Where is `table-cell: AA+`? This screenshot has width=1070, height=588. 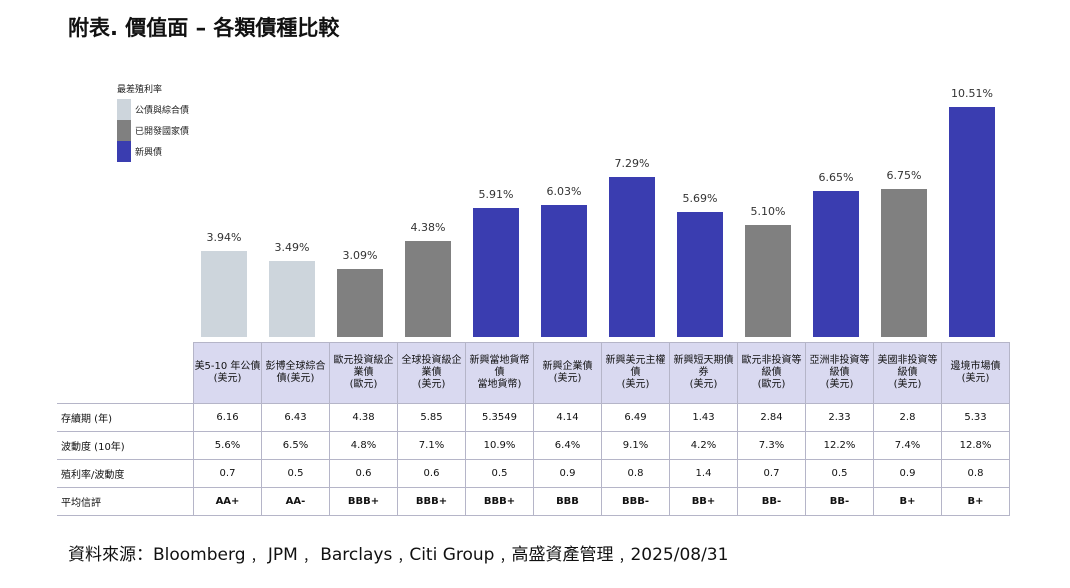
table-cell: AA+ is located at coordinates (227, 501).